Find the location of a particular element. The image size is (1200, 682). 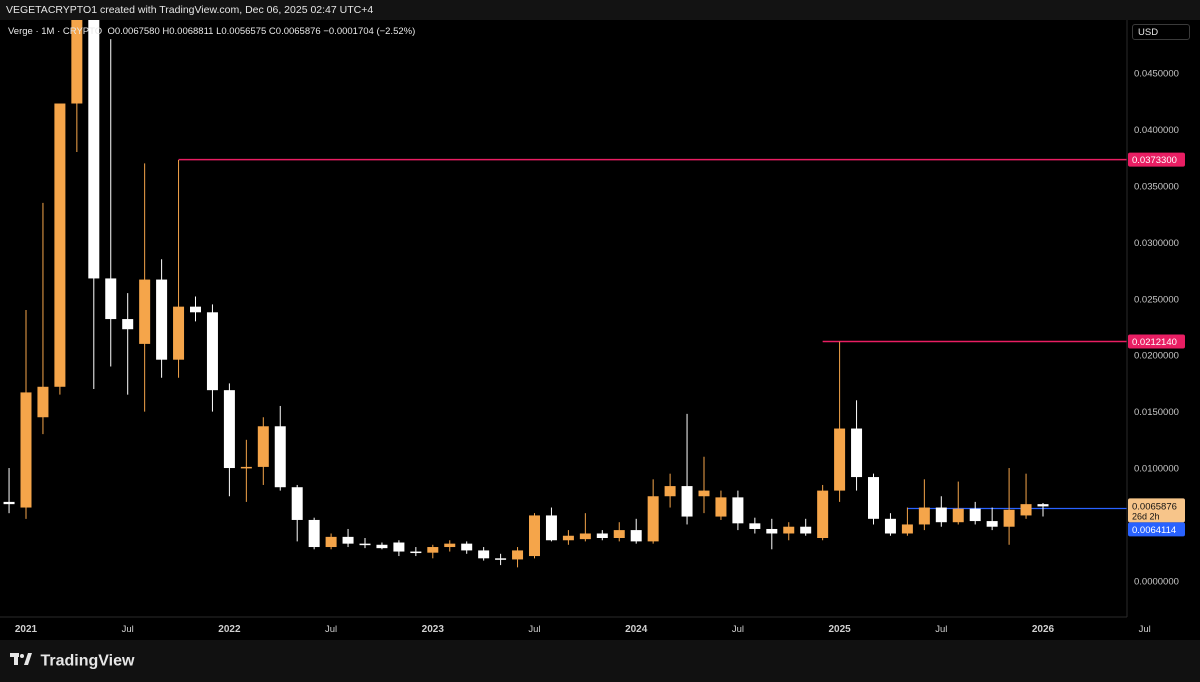

price-tick-label: 0.0350000 is located at coordinates (1156, 186).